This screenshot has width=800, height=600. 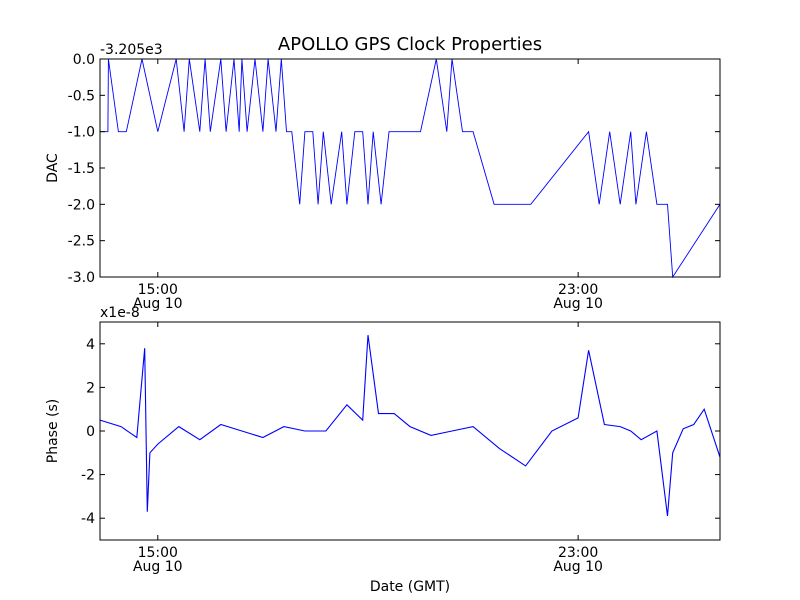 I want to click on y-tick-label: -1.0, so click(x=81, y=133).